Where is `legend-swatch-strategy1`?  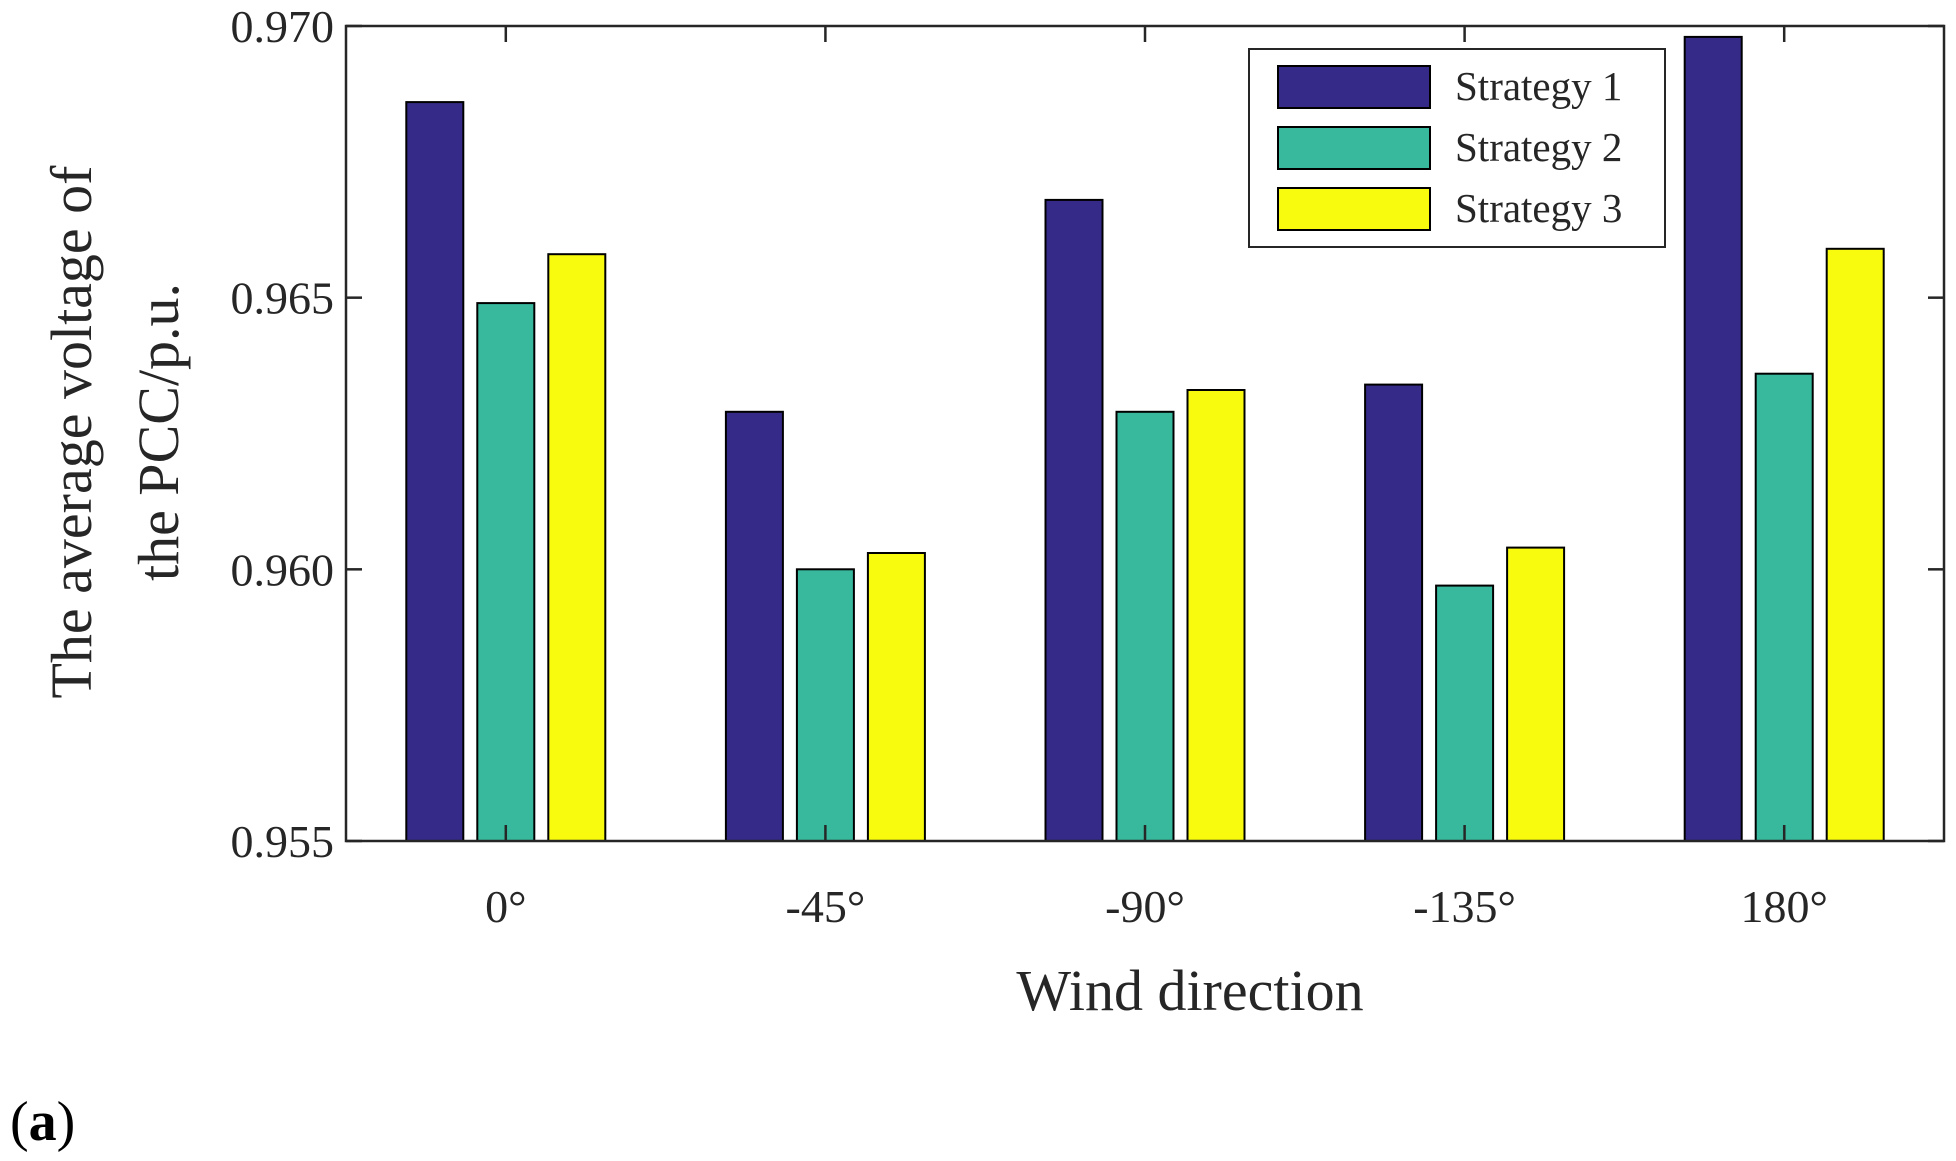
legend-swatch-strategy1 is located at coordinates (1354, 87).